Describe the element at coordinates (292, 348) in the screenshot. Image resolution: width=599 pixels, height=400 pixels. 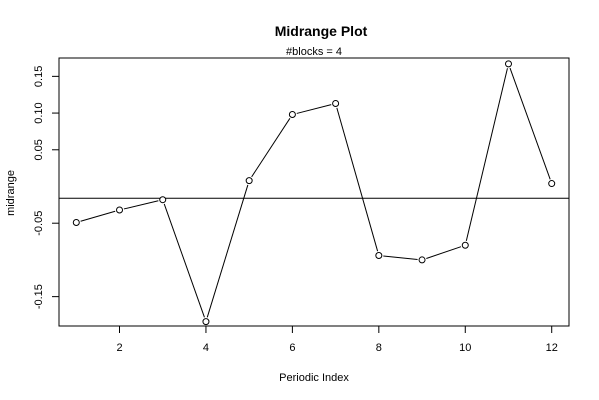
I see `x-tick-label: 6` at that location.